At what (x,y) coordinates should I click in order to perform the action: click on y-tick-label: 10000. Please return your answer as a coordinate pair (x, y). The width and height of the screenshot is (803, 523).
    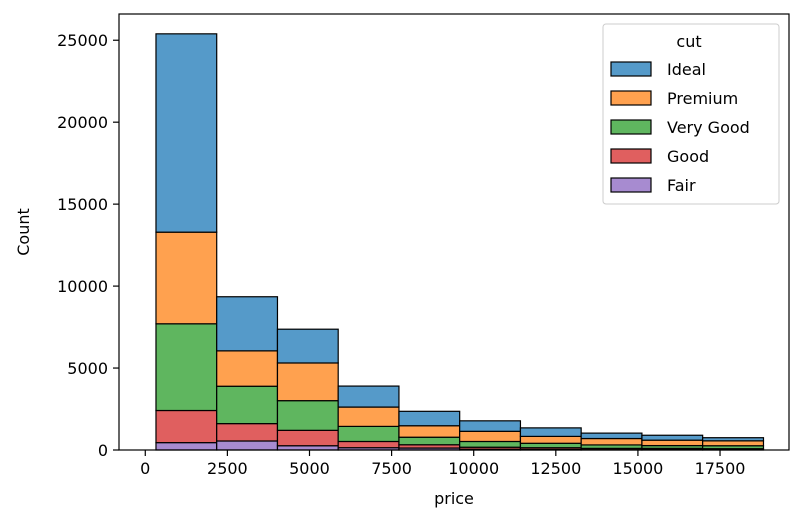
    Looking at the image, I should click on (82, 286).